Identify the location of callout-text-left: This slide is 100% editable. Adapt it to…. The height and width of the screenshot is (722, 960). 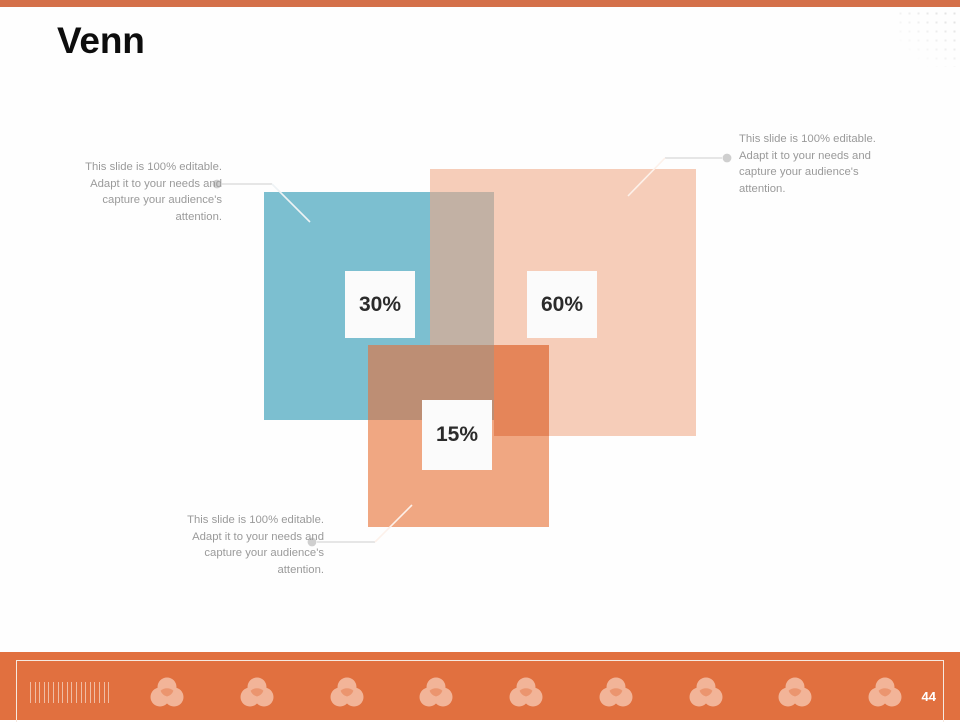
(153, 192).